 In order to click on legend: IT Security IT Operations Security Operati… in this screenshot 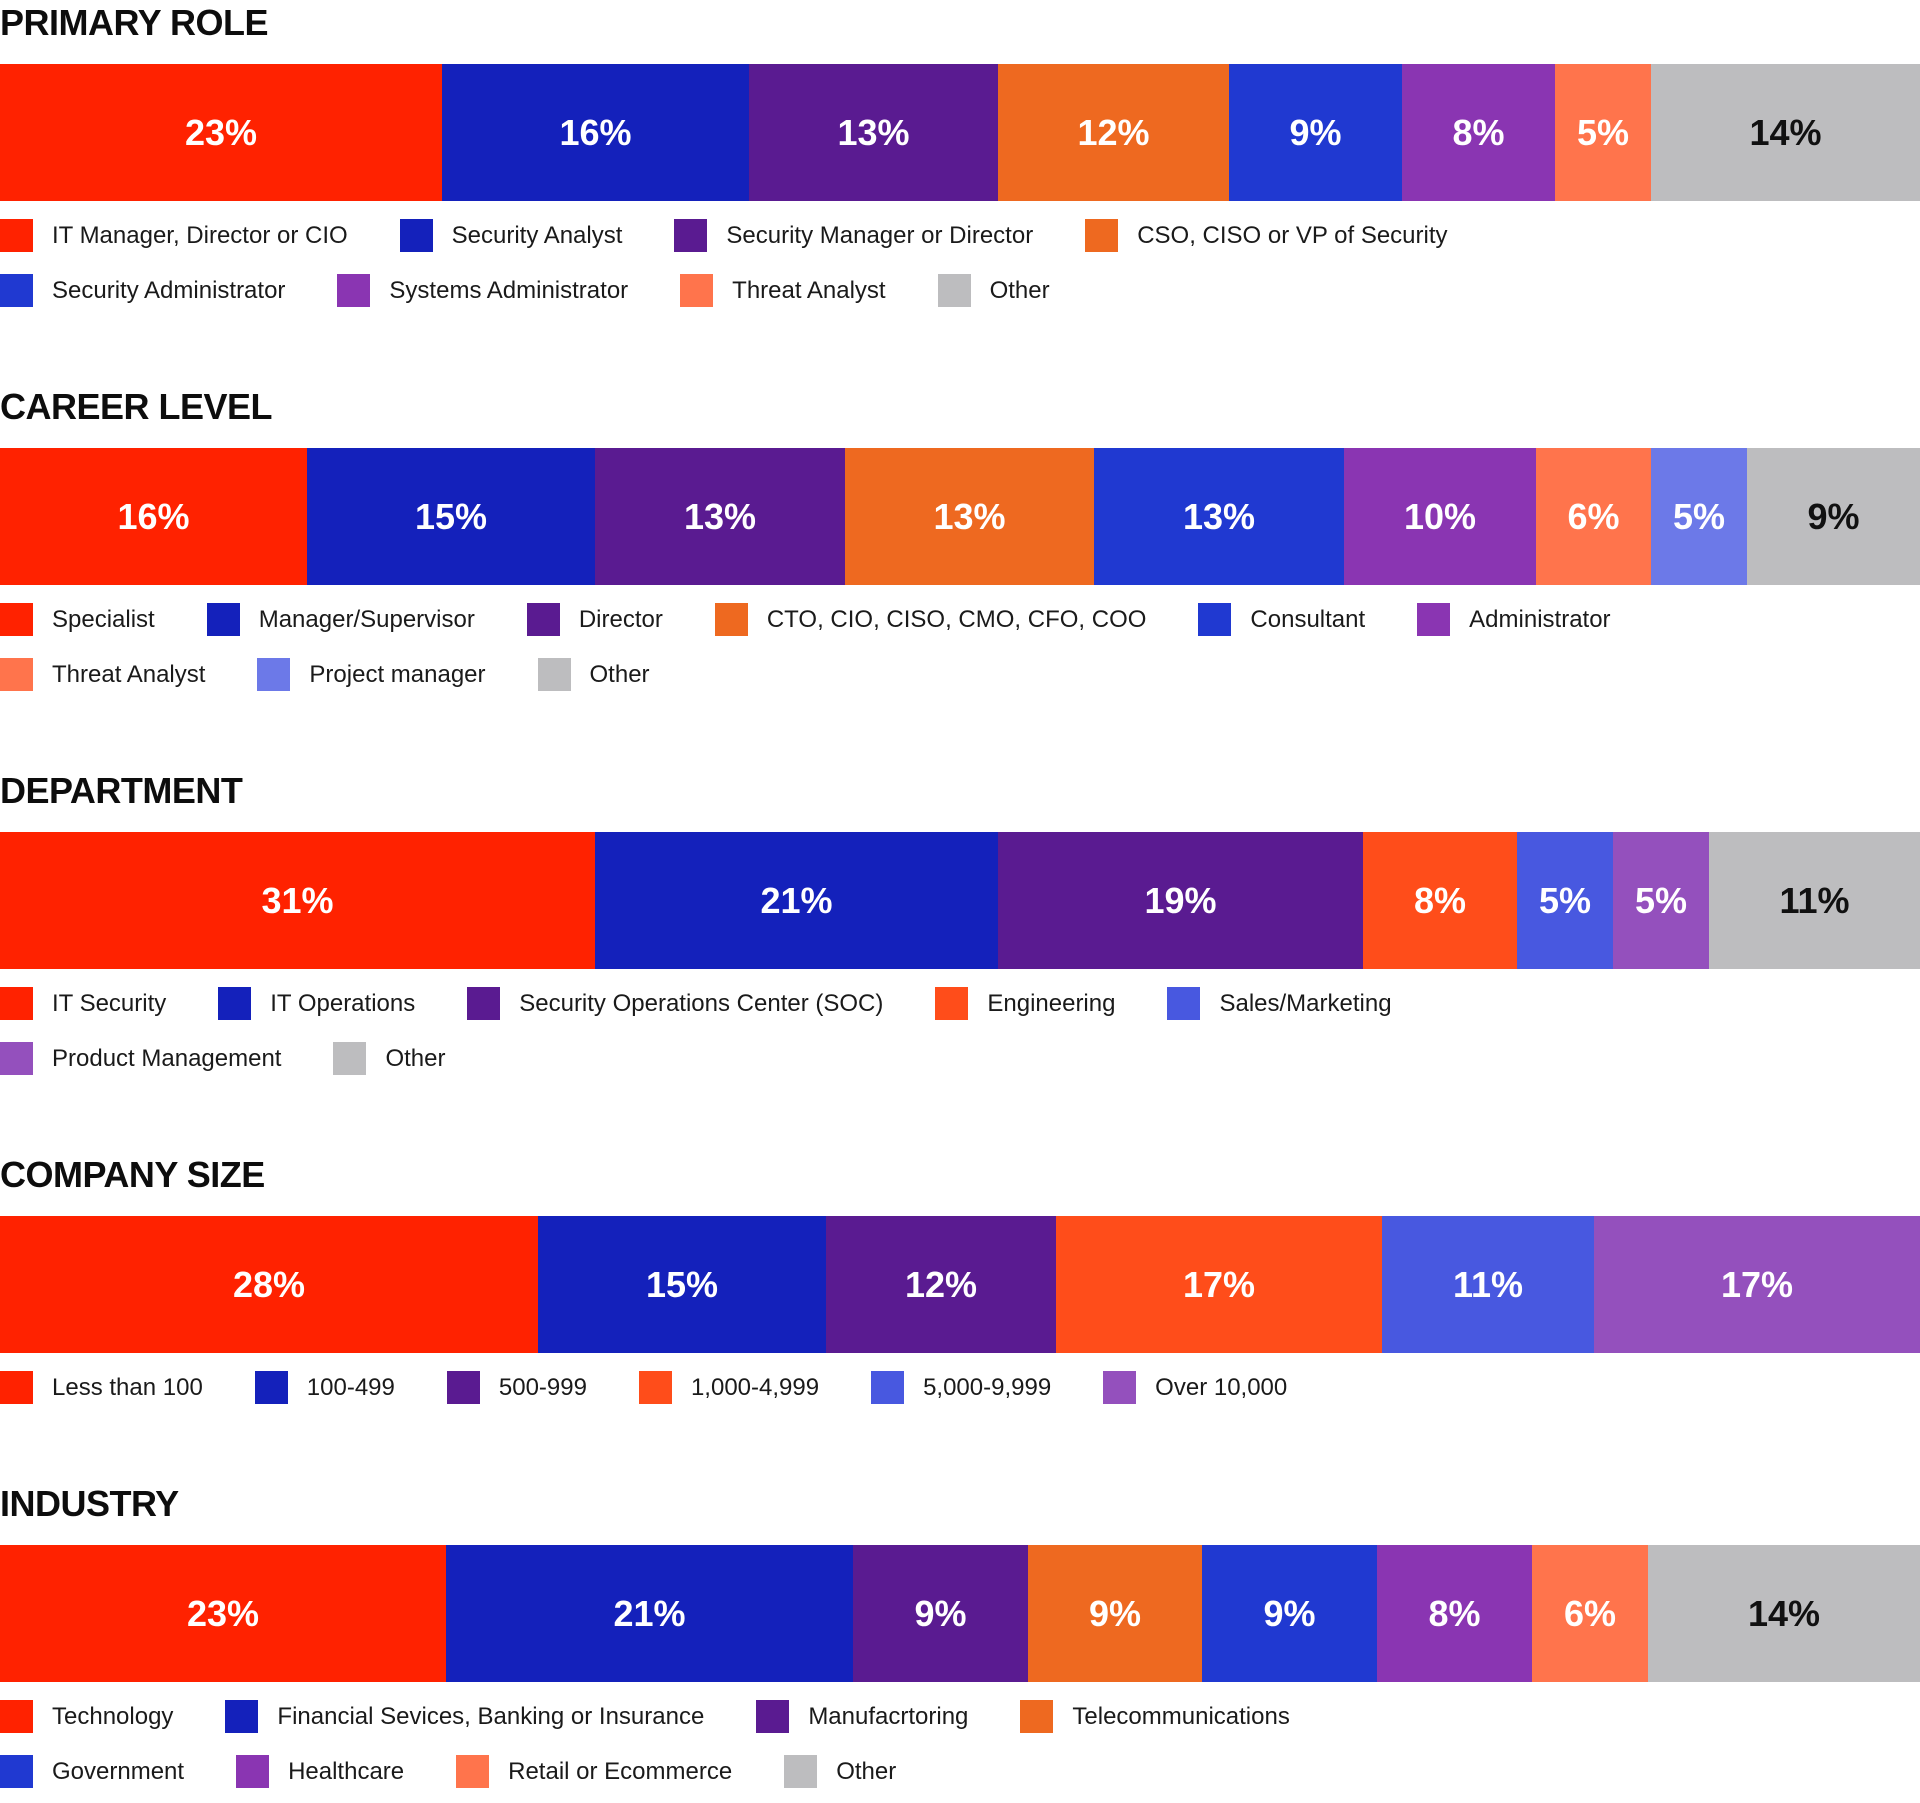, I will do `click(960, 1031)`.